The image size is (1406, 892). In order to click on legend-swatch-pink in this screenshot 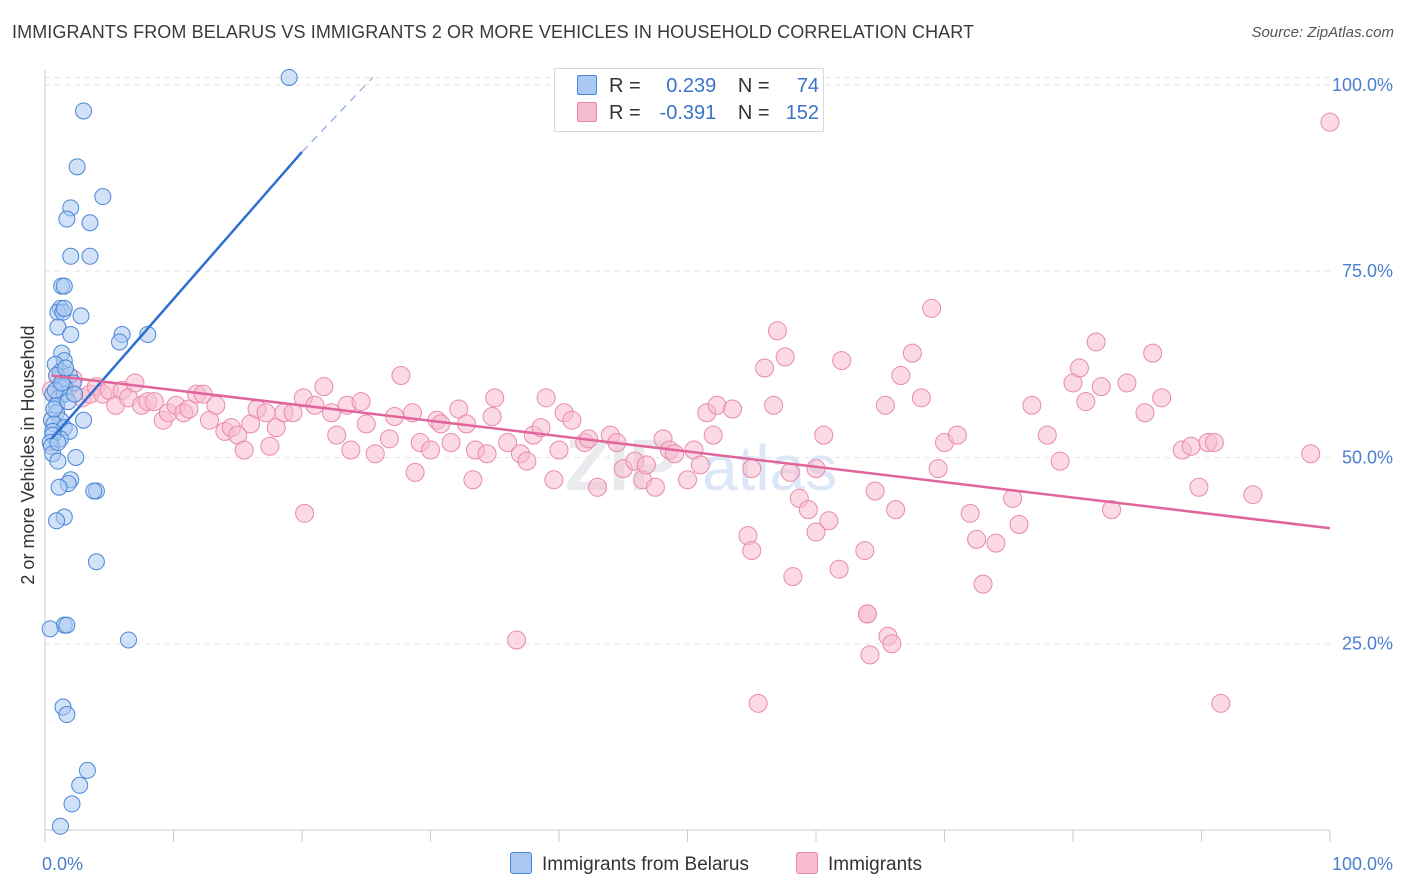, I will do `click(587, 112)`.